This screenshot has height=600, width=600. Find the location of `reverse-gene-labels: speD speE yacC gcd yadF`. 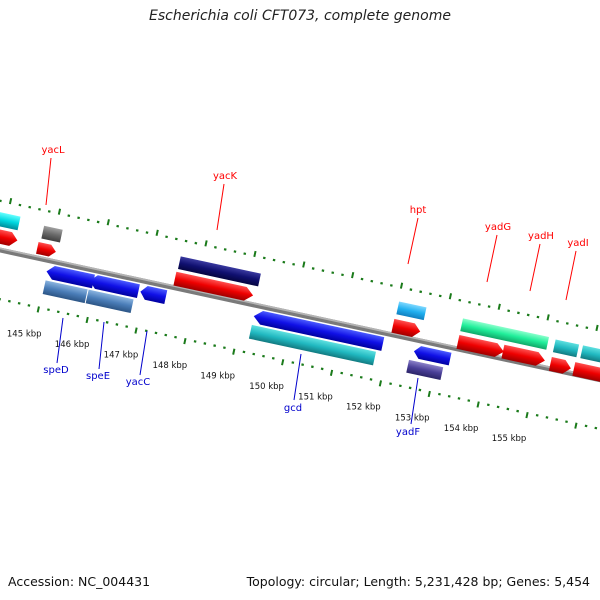

reverse-gene-labels: speD speE yacC gcd yadF is located at coordinates (231, 377).